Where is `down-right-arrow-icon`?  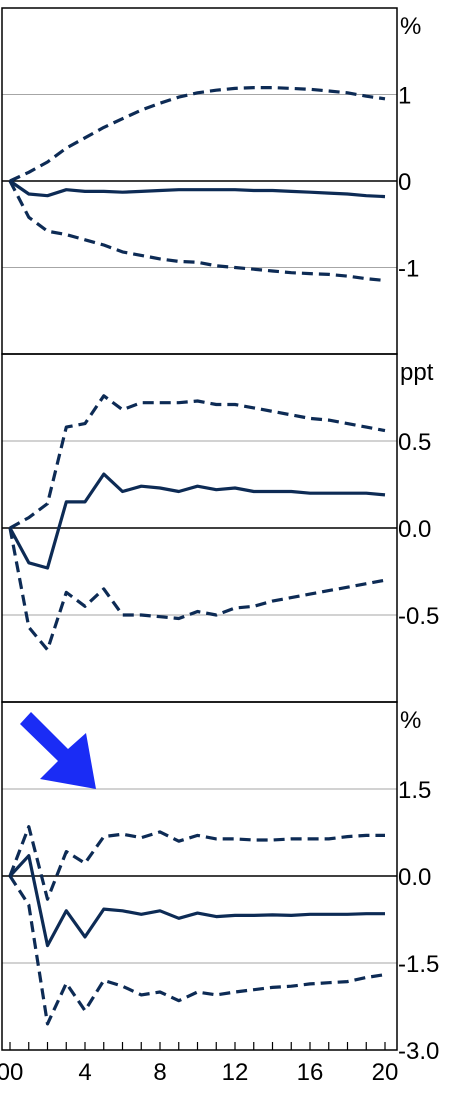
down-right-arrow-icon is located at coordinates (58, 750).